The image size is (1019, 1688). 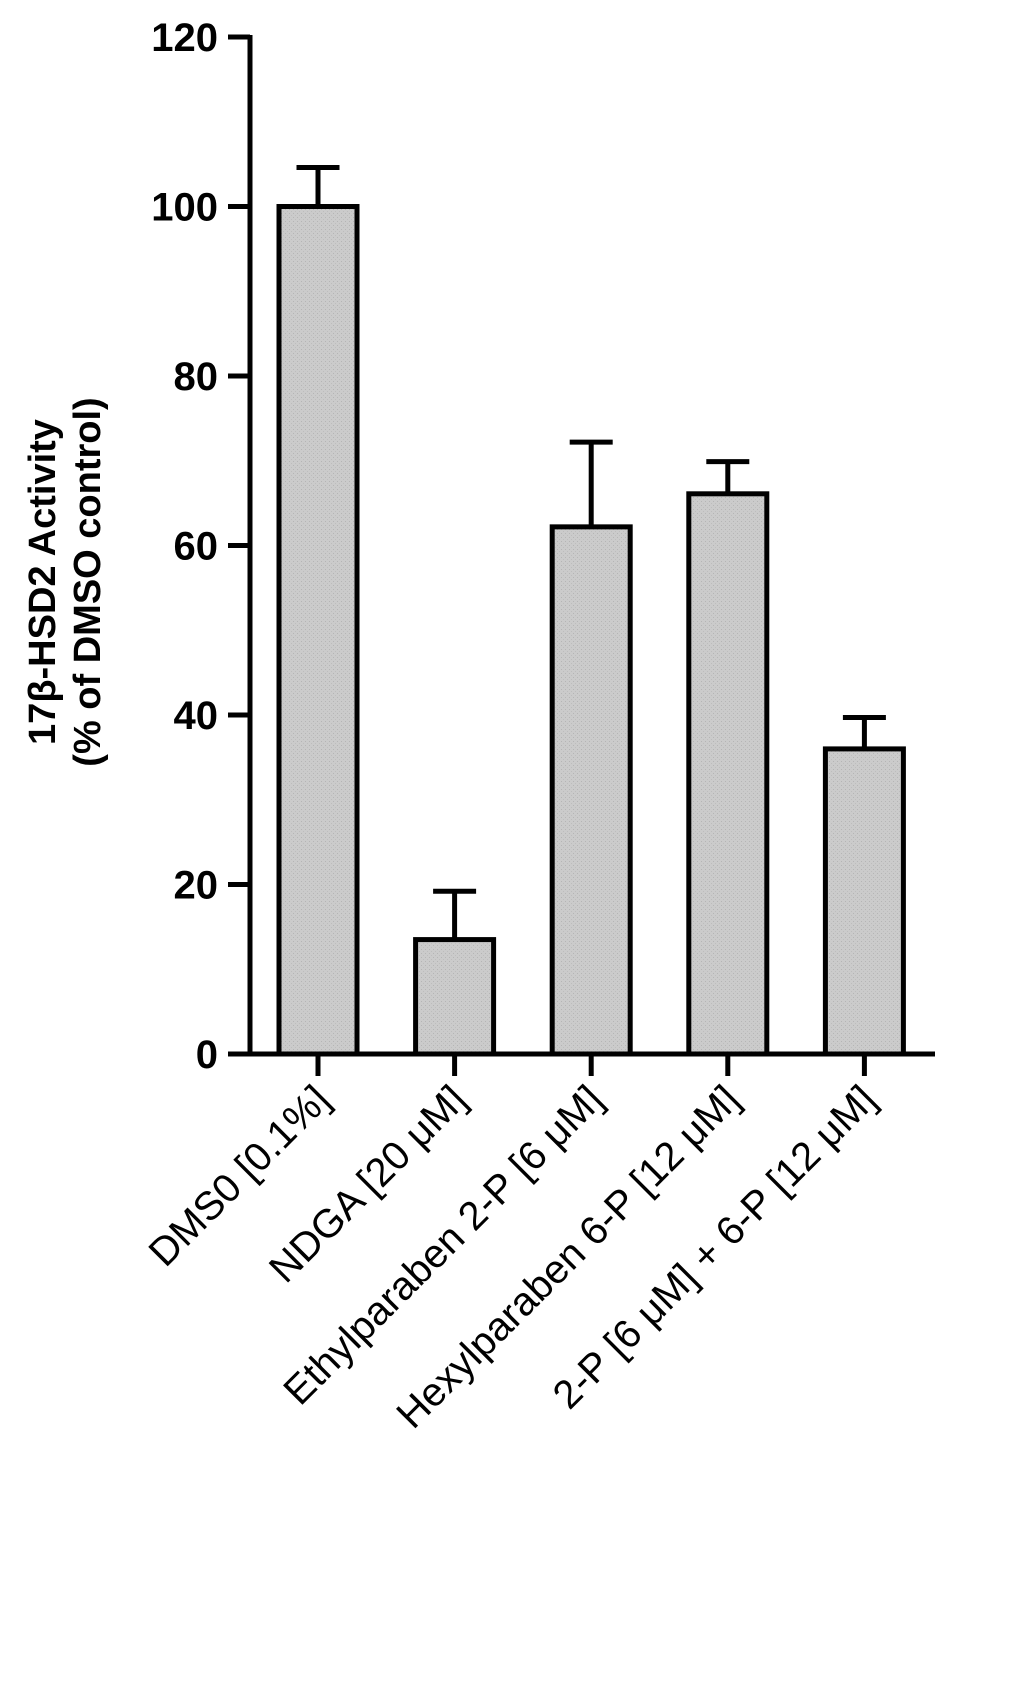 What do you see at coordinates (65, 581) in the screenshot?
I see `y-axis-label: 17β-HSD2 Activity (% of DMSO control)` at bounding box center [65, 581].